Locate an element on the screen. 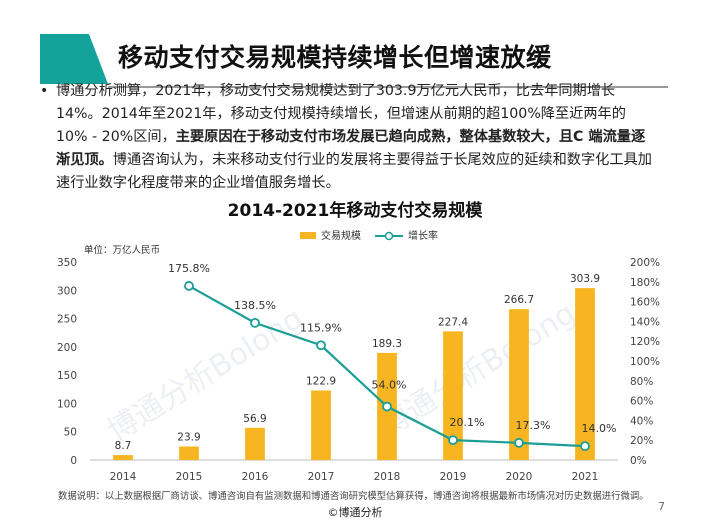 The width and height of the screenshot is (710, 532). bar-value-label: 23.9 is located at coordinates (188, 437).